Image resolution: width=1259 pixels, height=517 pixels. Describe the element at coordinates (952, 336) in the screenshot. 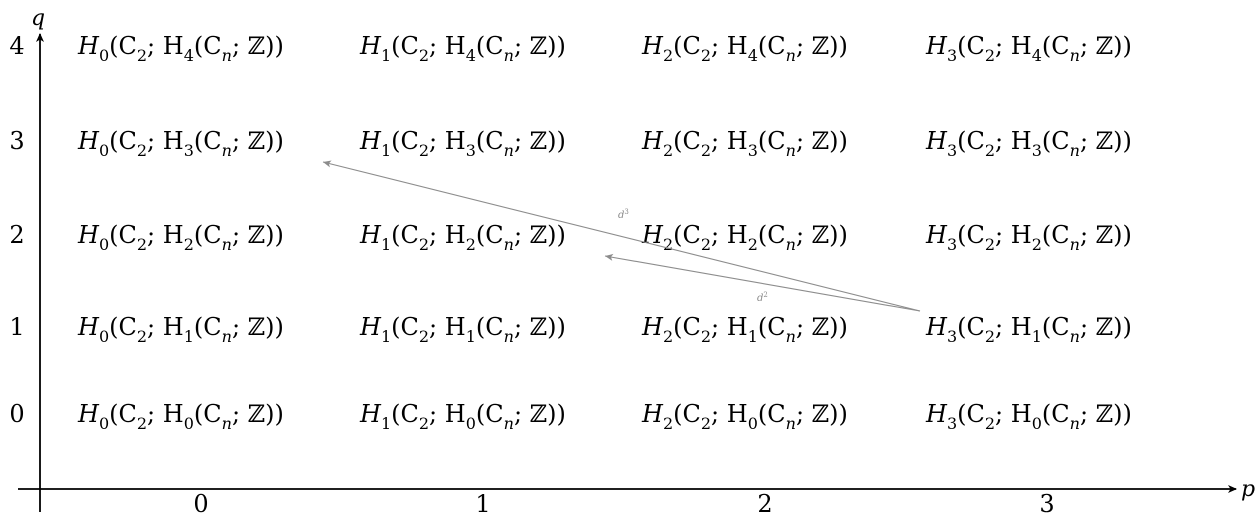

I see `cell-part-lead-sub: 3` at that location.